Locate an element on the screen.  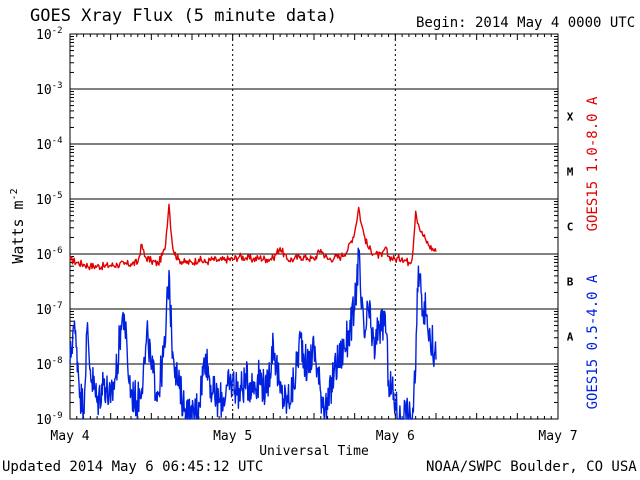
y-tick-exponent: -8 is located at coordinates (57, 361).